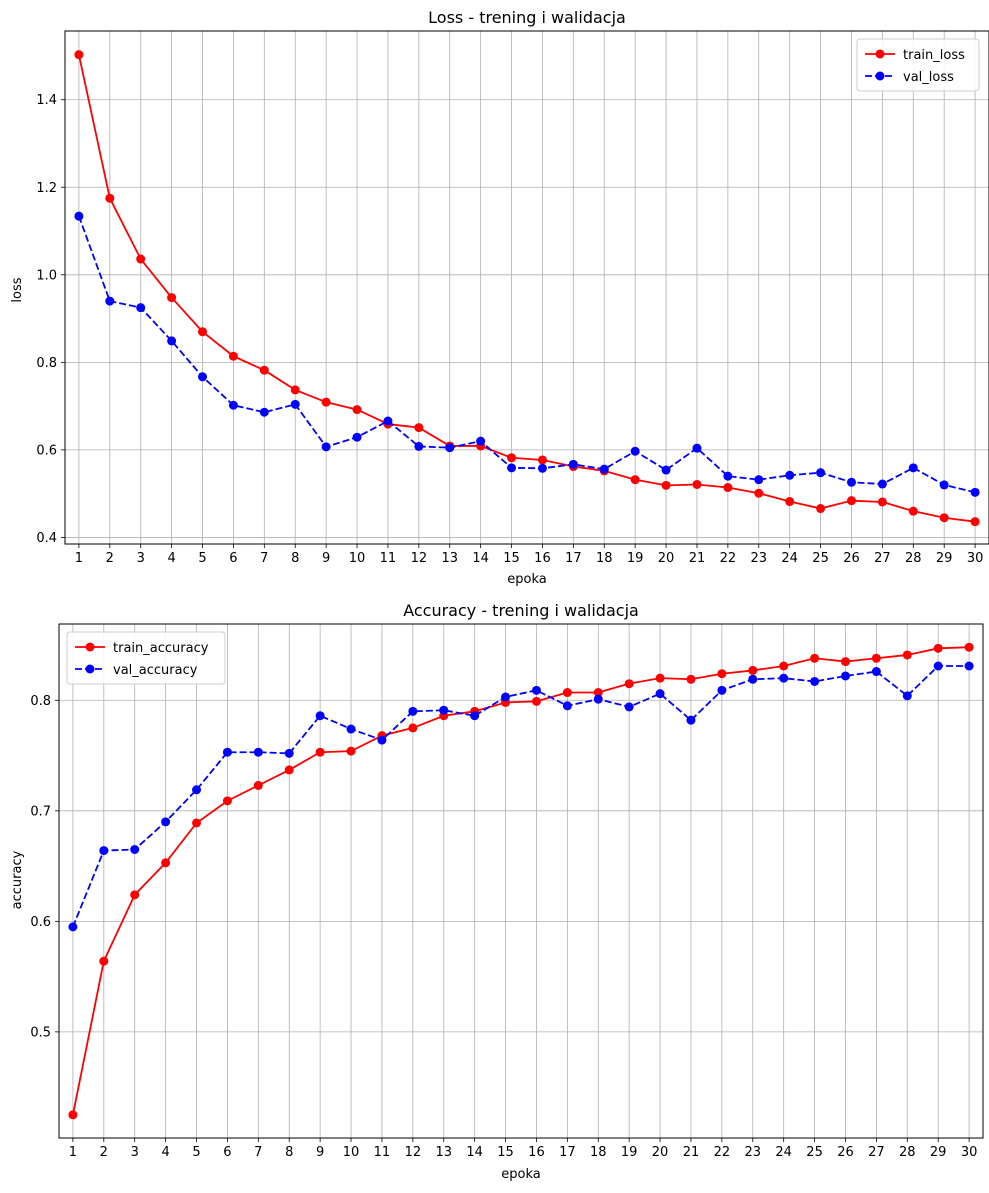 This screenshot has height=1193, width=989. What do you see at coordinates (443, 1152) in the screenshot?
I see `x-tick-label: 13` at bounding box center [443, 1152].